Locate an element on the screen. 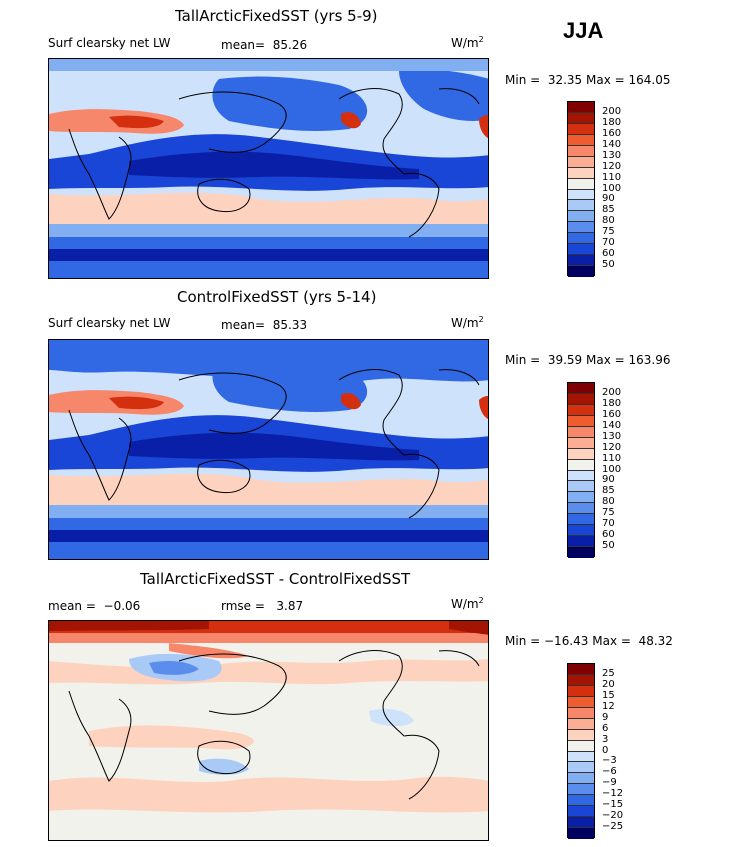 The width and height of the screenshot is (733, 847). panel3-minmax: Min = −16.43 Max = 48.32 is located at coordinates (589, 641).